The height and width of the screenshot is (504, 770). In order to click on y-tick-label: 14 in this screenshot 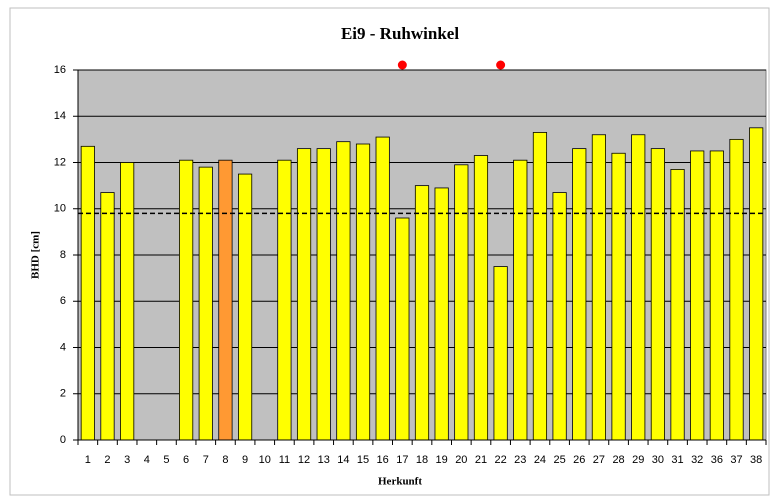, I will do `click(60, 116)`.